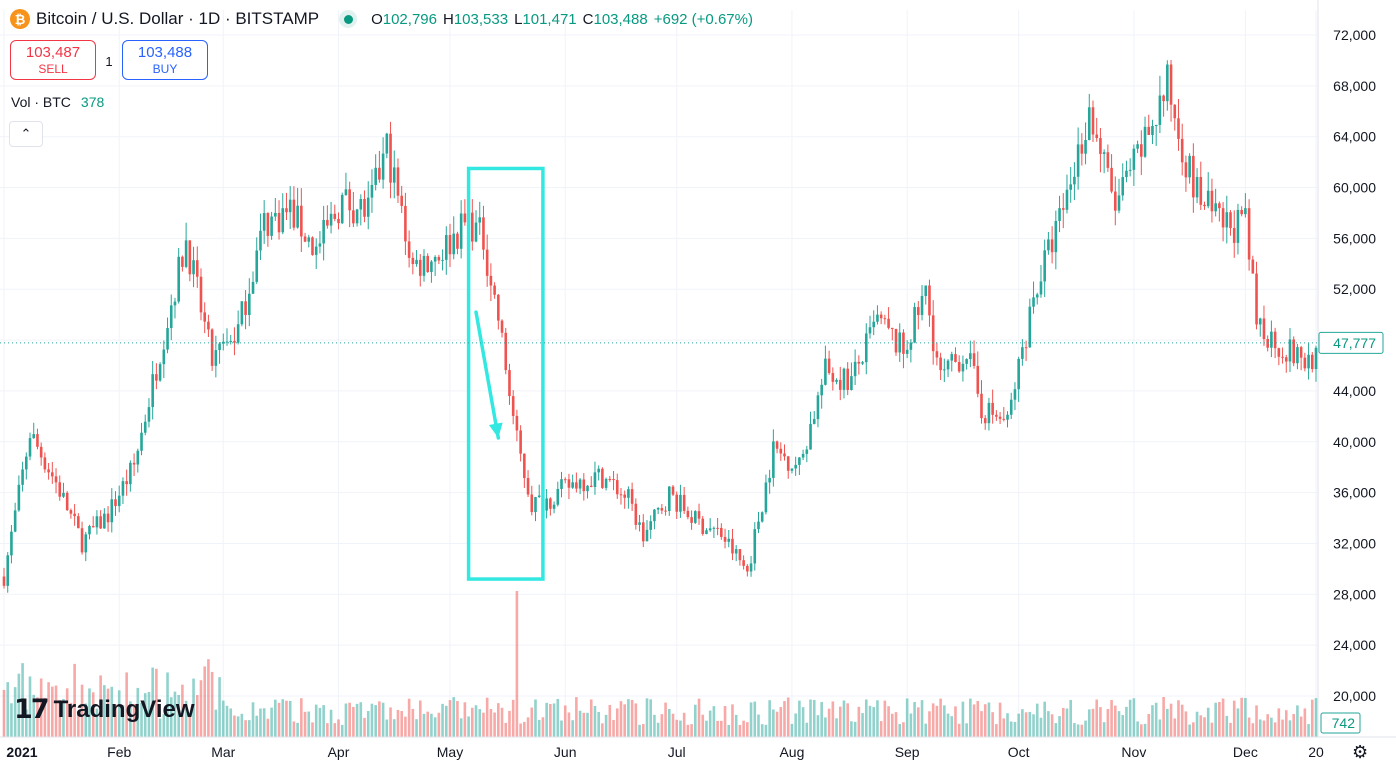 Image resolution: width=1396 pixels, height=766 pixels. I want to click on buy-button: 103,488 BUY, so click(165, 60).